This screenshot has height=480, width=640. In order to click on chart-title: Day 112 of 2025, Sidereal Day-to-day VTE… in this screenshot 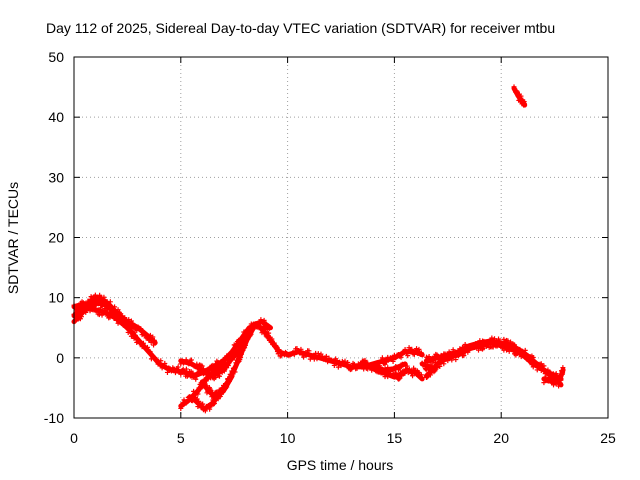, I will do `click(300, 28)`.